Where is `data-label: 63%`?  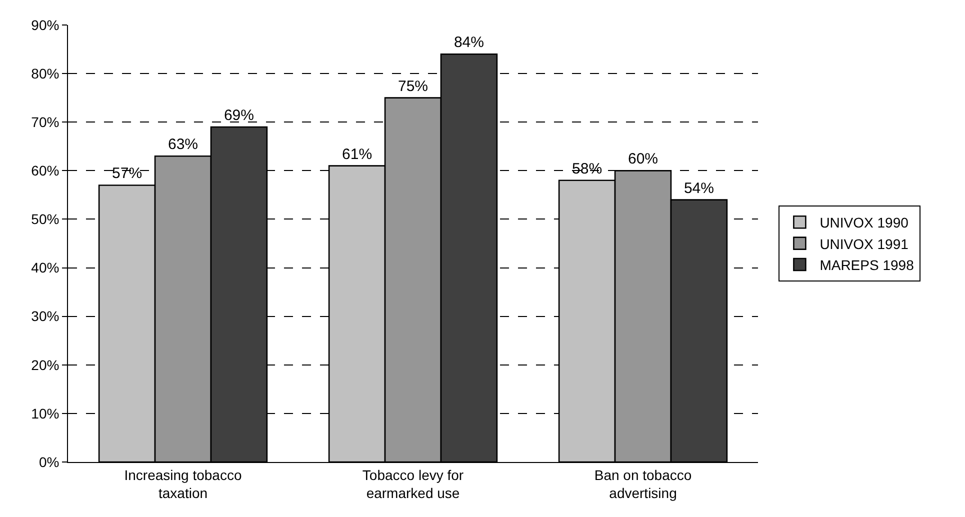
data-label: 63% is located at coordinates (183, 145).